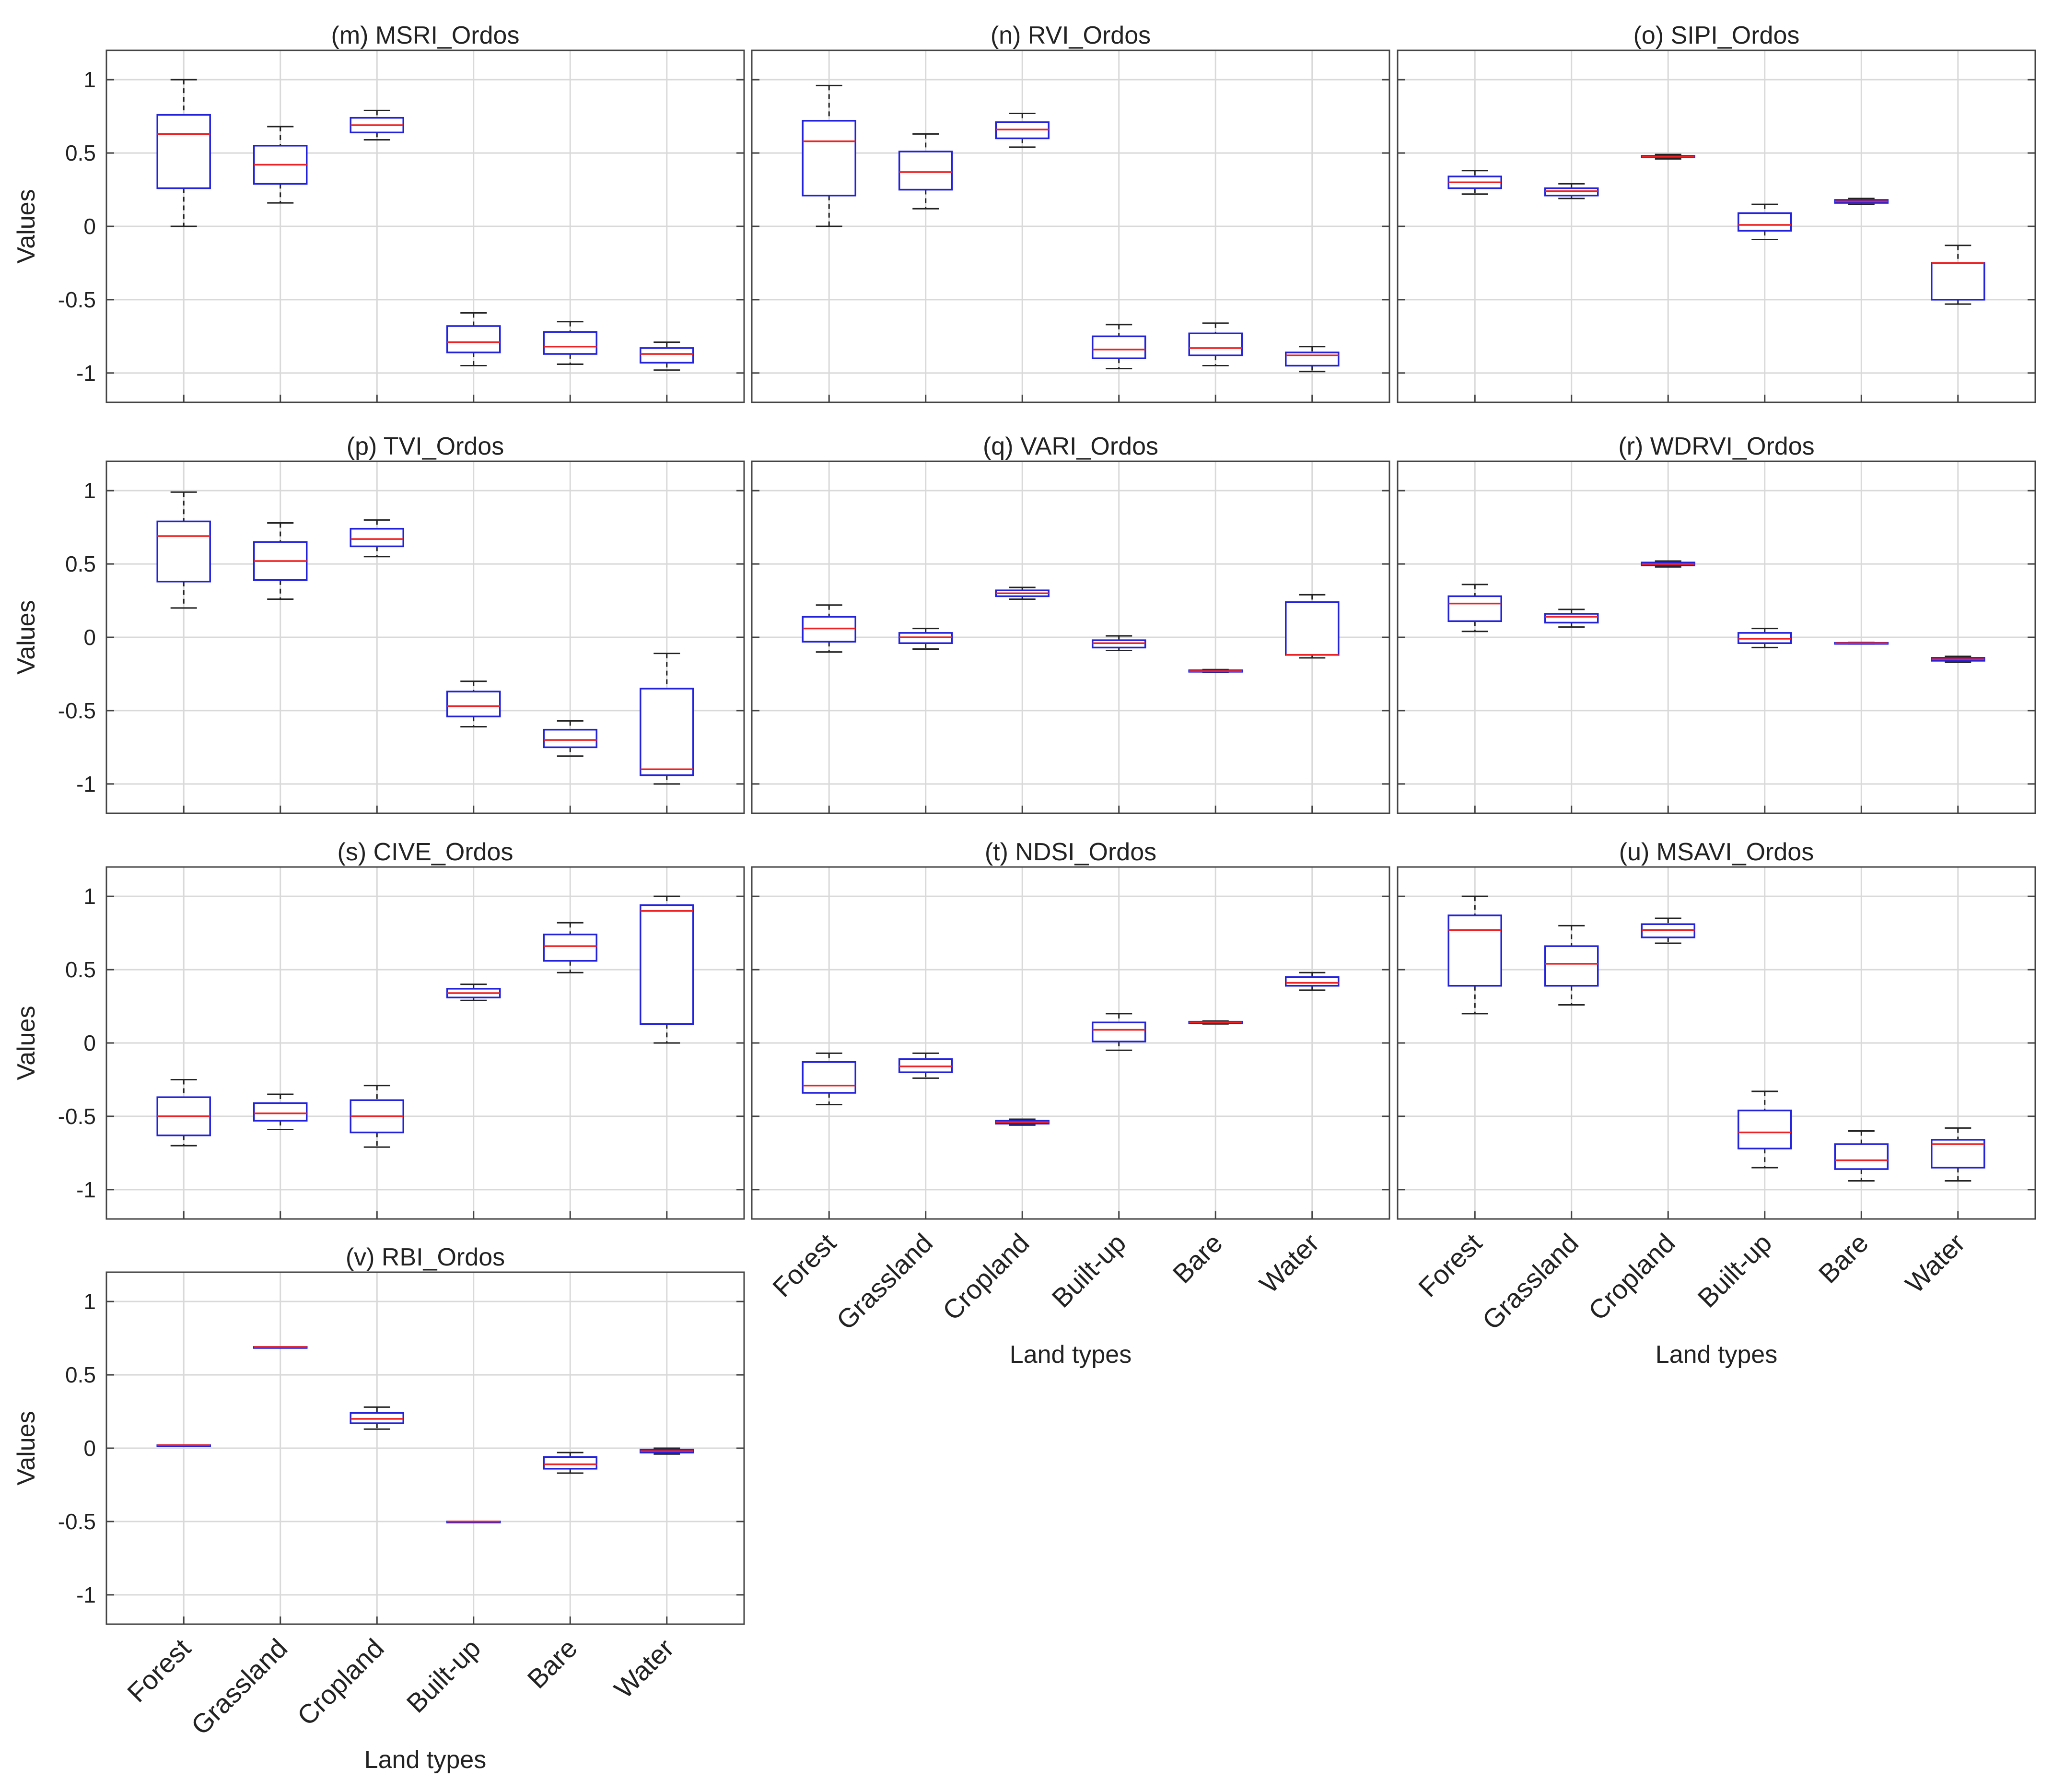  Describe the element at coordinates (1716, 446) in the screenshot. I see `panel-title: (r) WDRVI_Ordos` at that location.